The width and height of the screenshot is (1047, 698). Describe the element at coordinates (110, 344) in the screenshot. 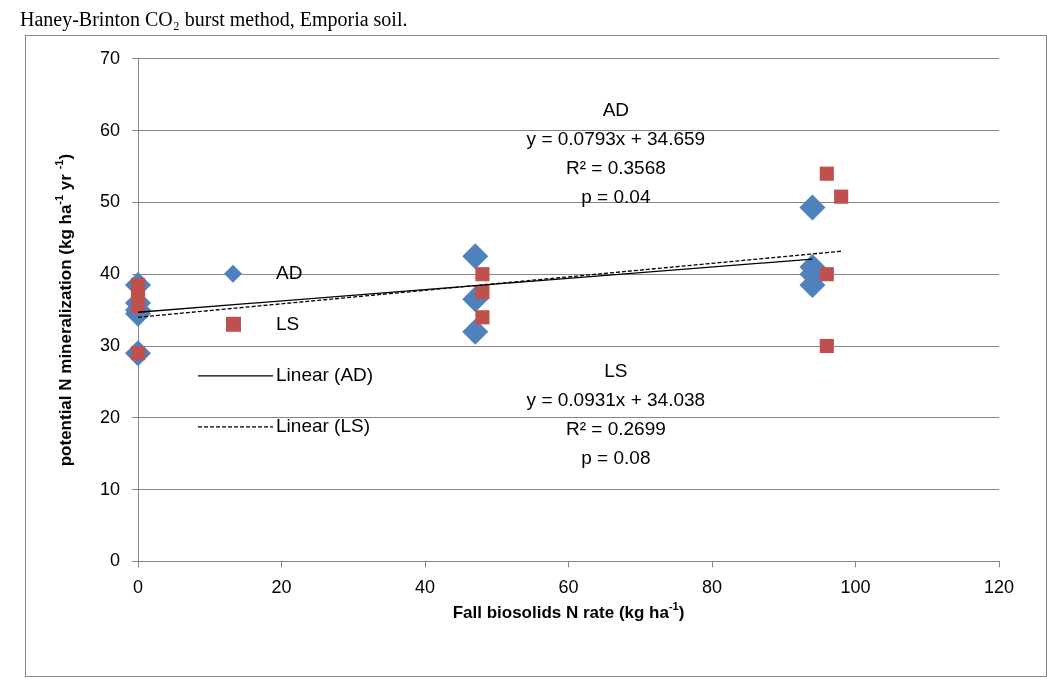

I see `y-tick-label: 30` at that location.